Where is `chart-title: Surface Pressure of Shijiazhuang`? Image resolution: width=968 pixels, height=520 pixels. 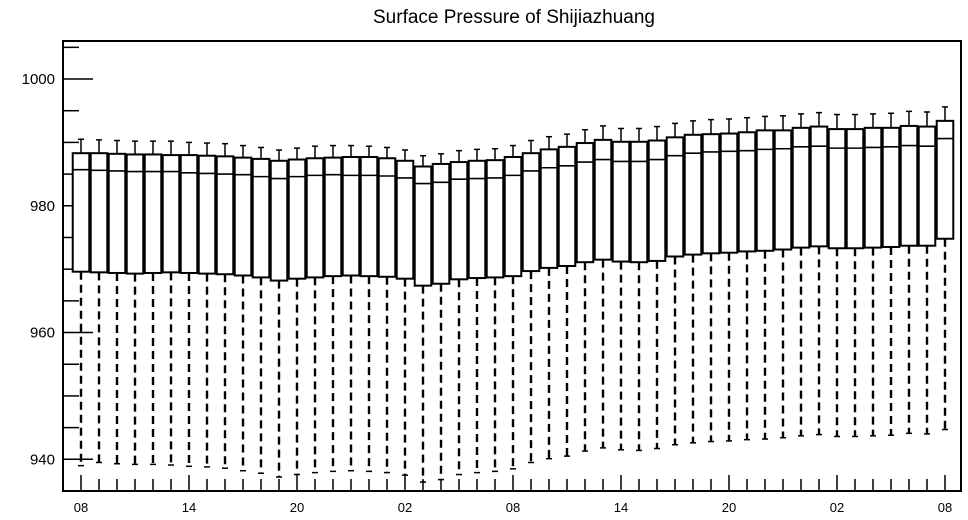
chart-title: Surface Pressure of Shijiazhuang is located at coordinates (514, 17).